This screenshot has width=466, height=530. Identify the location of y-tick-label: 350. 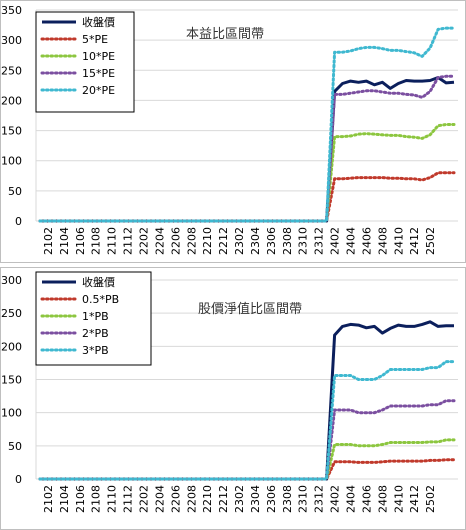
(11, 10).